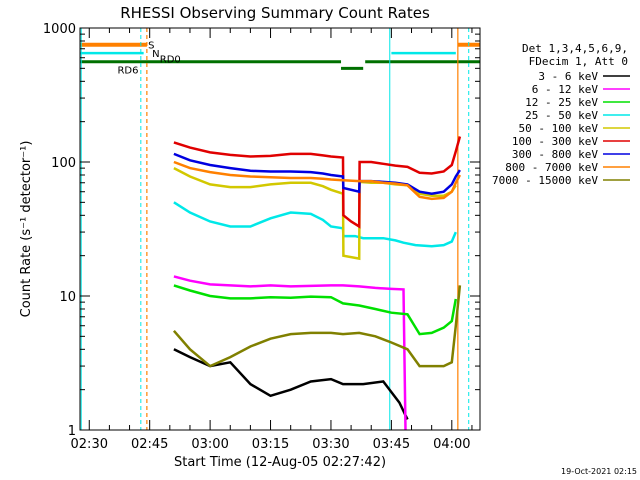 The width and height of the screenshot is (640, 480). I want to click on y-tick-label: 1000, so click(59, 29).